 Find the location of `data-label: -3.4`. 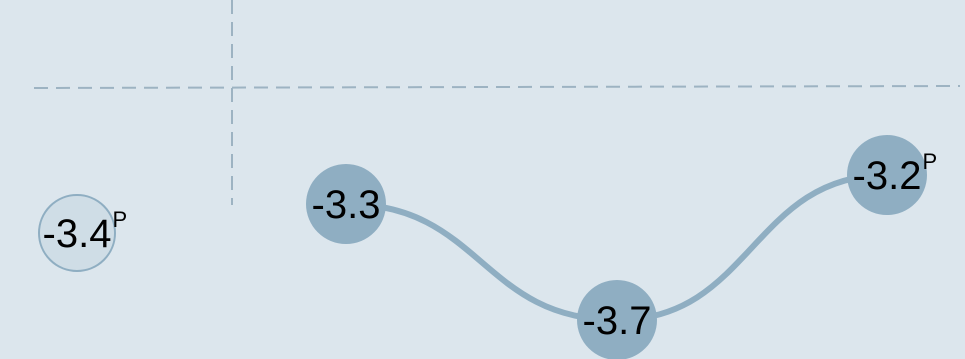

data-label: -3.4 is located at coordinates (77, 234).